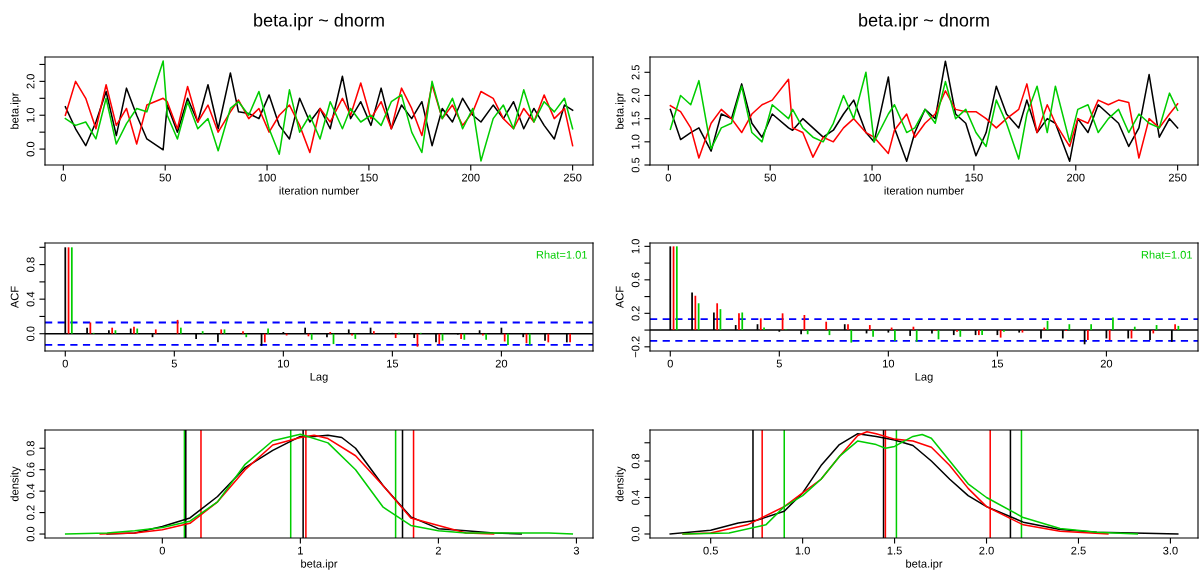 This screenshot has height=588, width=1199. Describe the element at coordinates (300, 550) in the screenshot. I see `x-tick-label: 1` at that location.